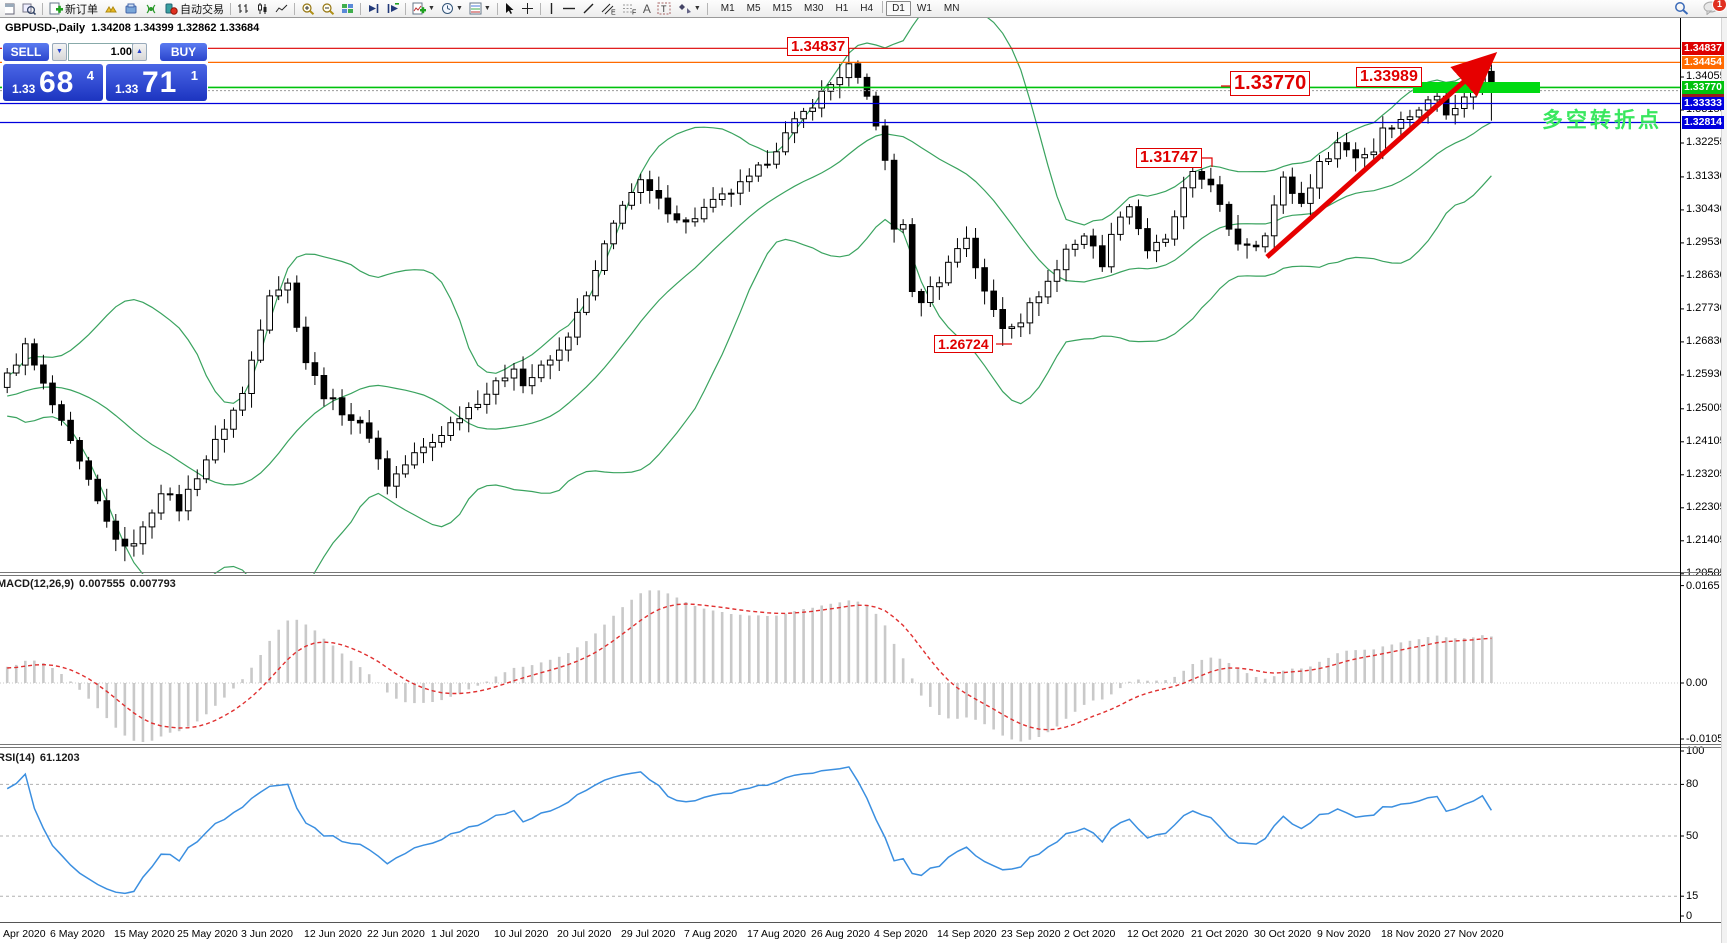  Describe the element at coordinates (629, 8) in the screenshot. I see `fibonacci-icon: F` at that location.